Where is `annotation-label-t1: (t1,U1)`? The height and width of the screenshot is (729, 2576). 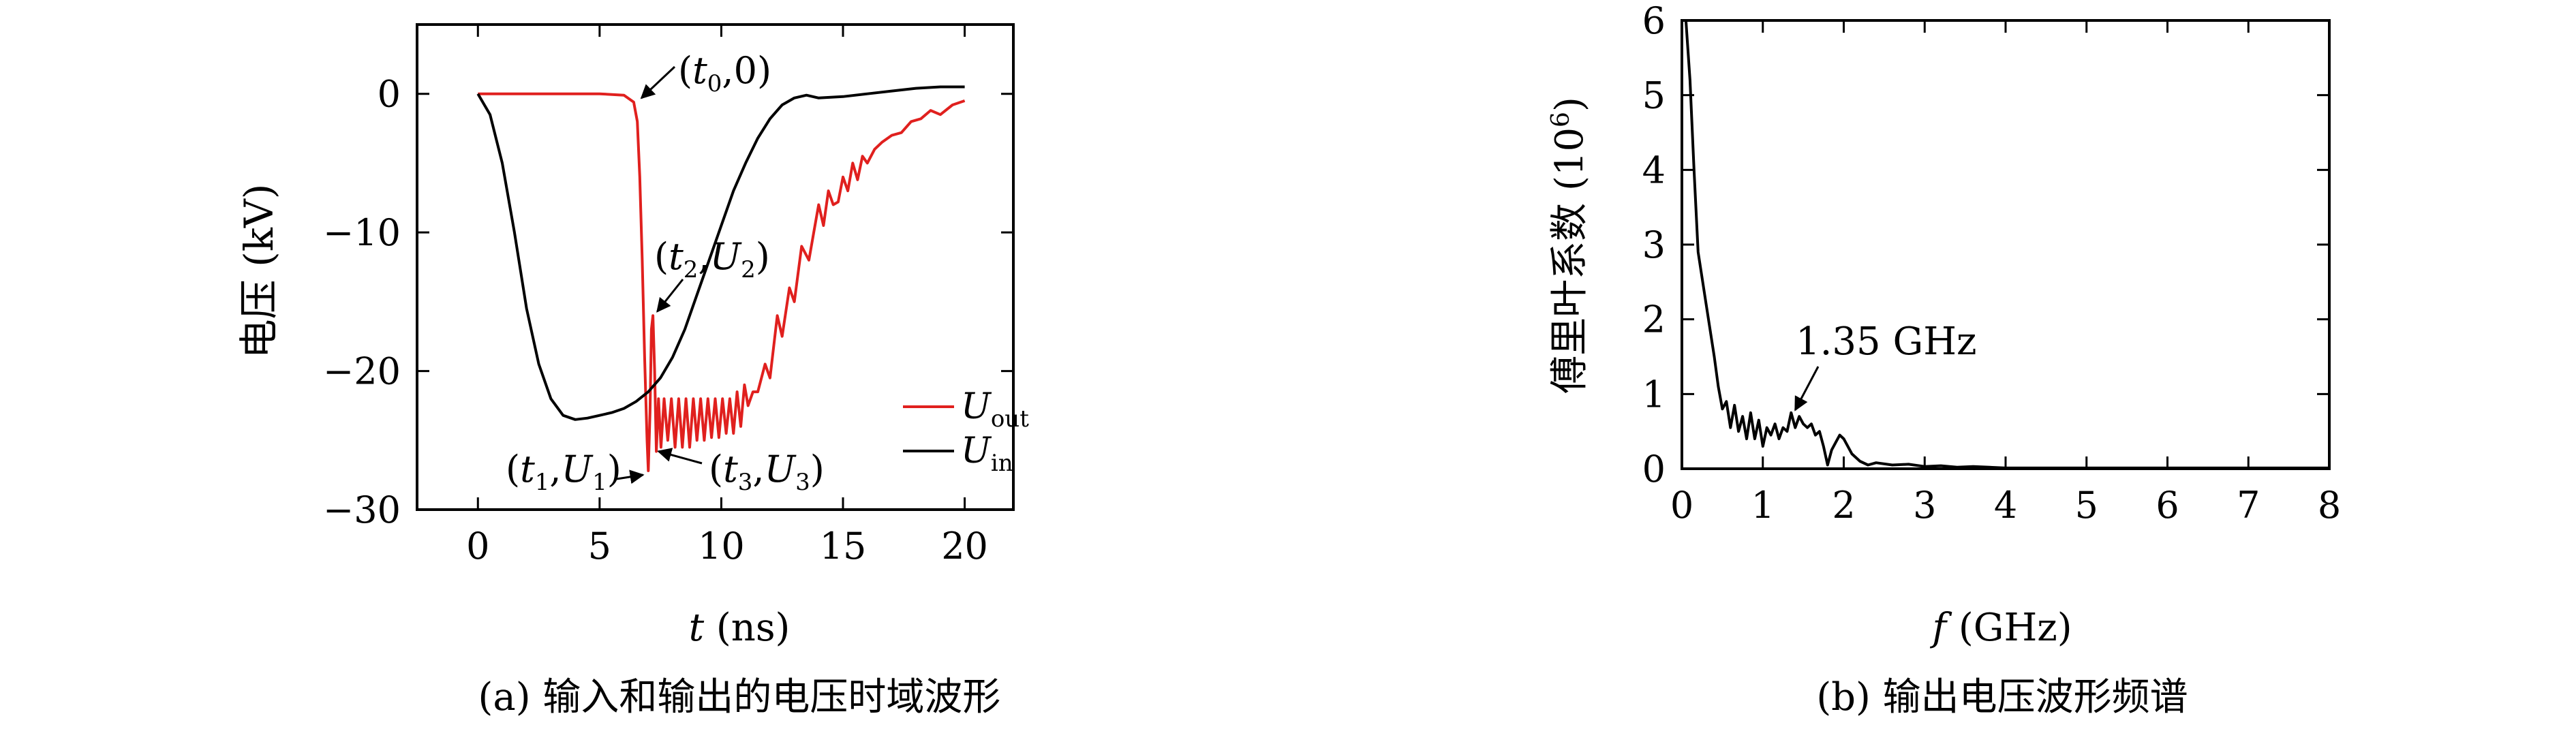 annotation-label-t1: (t1,U1) is located at coordinates (564, 472).